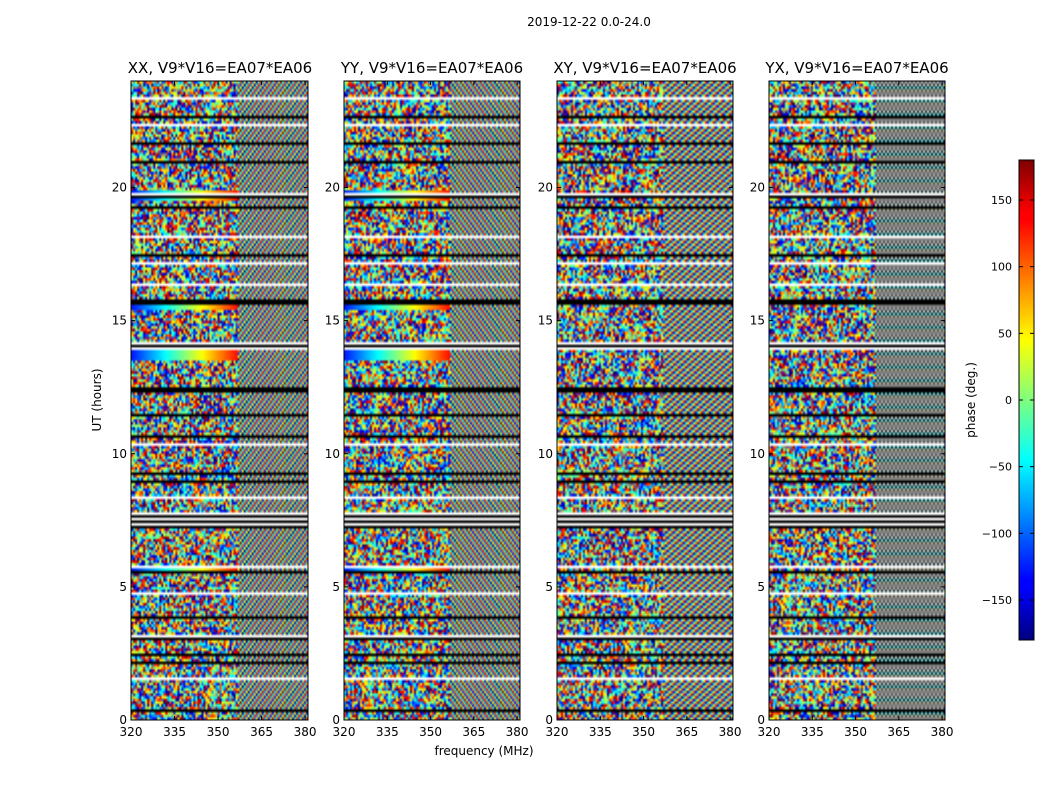  Describe the element at coordinates (1005, 333) in the screenshot. I see `colorbar-tick-label: 50` at that location.